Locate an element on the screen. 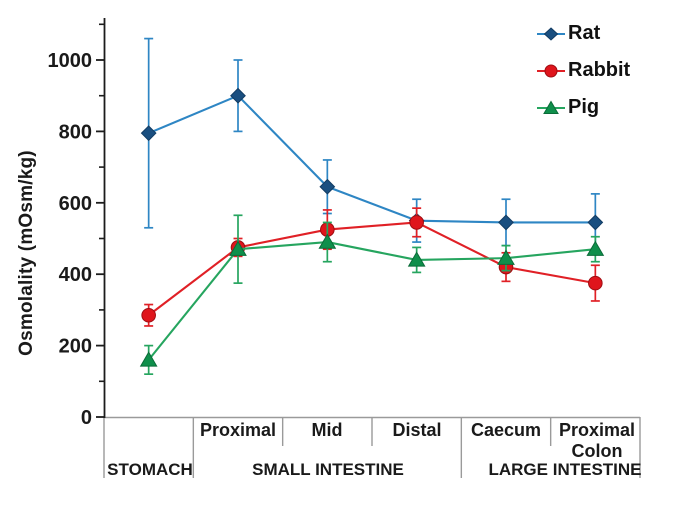 Image resolution: width=680 pixels, height=507 pixels. rabbit-legend-marker is located at coordinates (551, 70).